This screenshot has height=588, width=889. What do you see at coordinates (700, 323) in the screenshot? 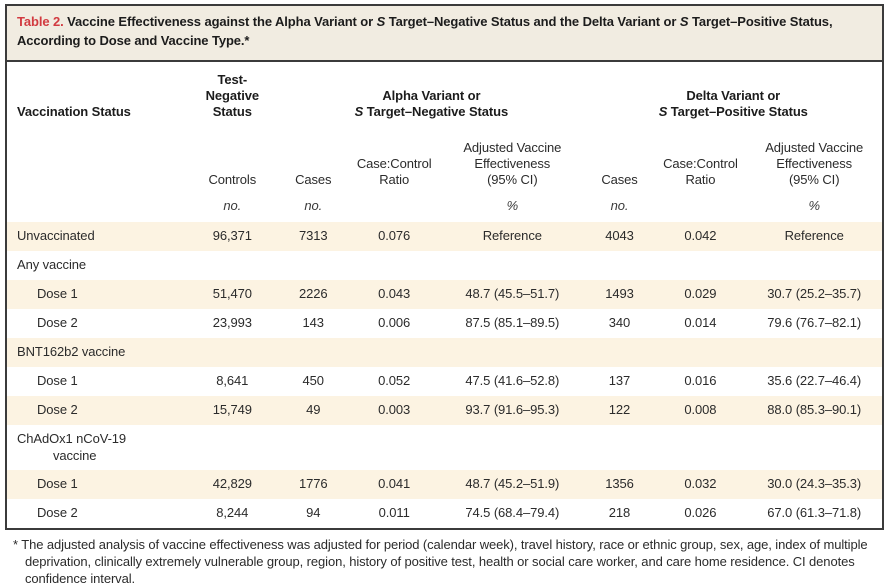
I see `table-cell: 0.014` at bounding box center [700, 323].